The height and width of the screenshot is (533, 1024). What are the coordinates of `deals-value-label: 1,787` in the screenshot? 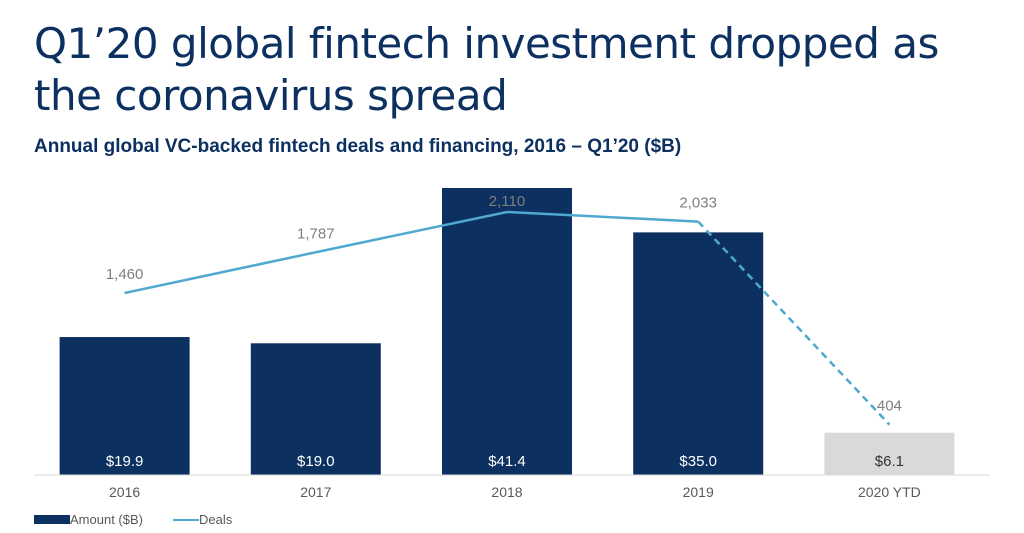 It's located at (316, 233).